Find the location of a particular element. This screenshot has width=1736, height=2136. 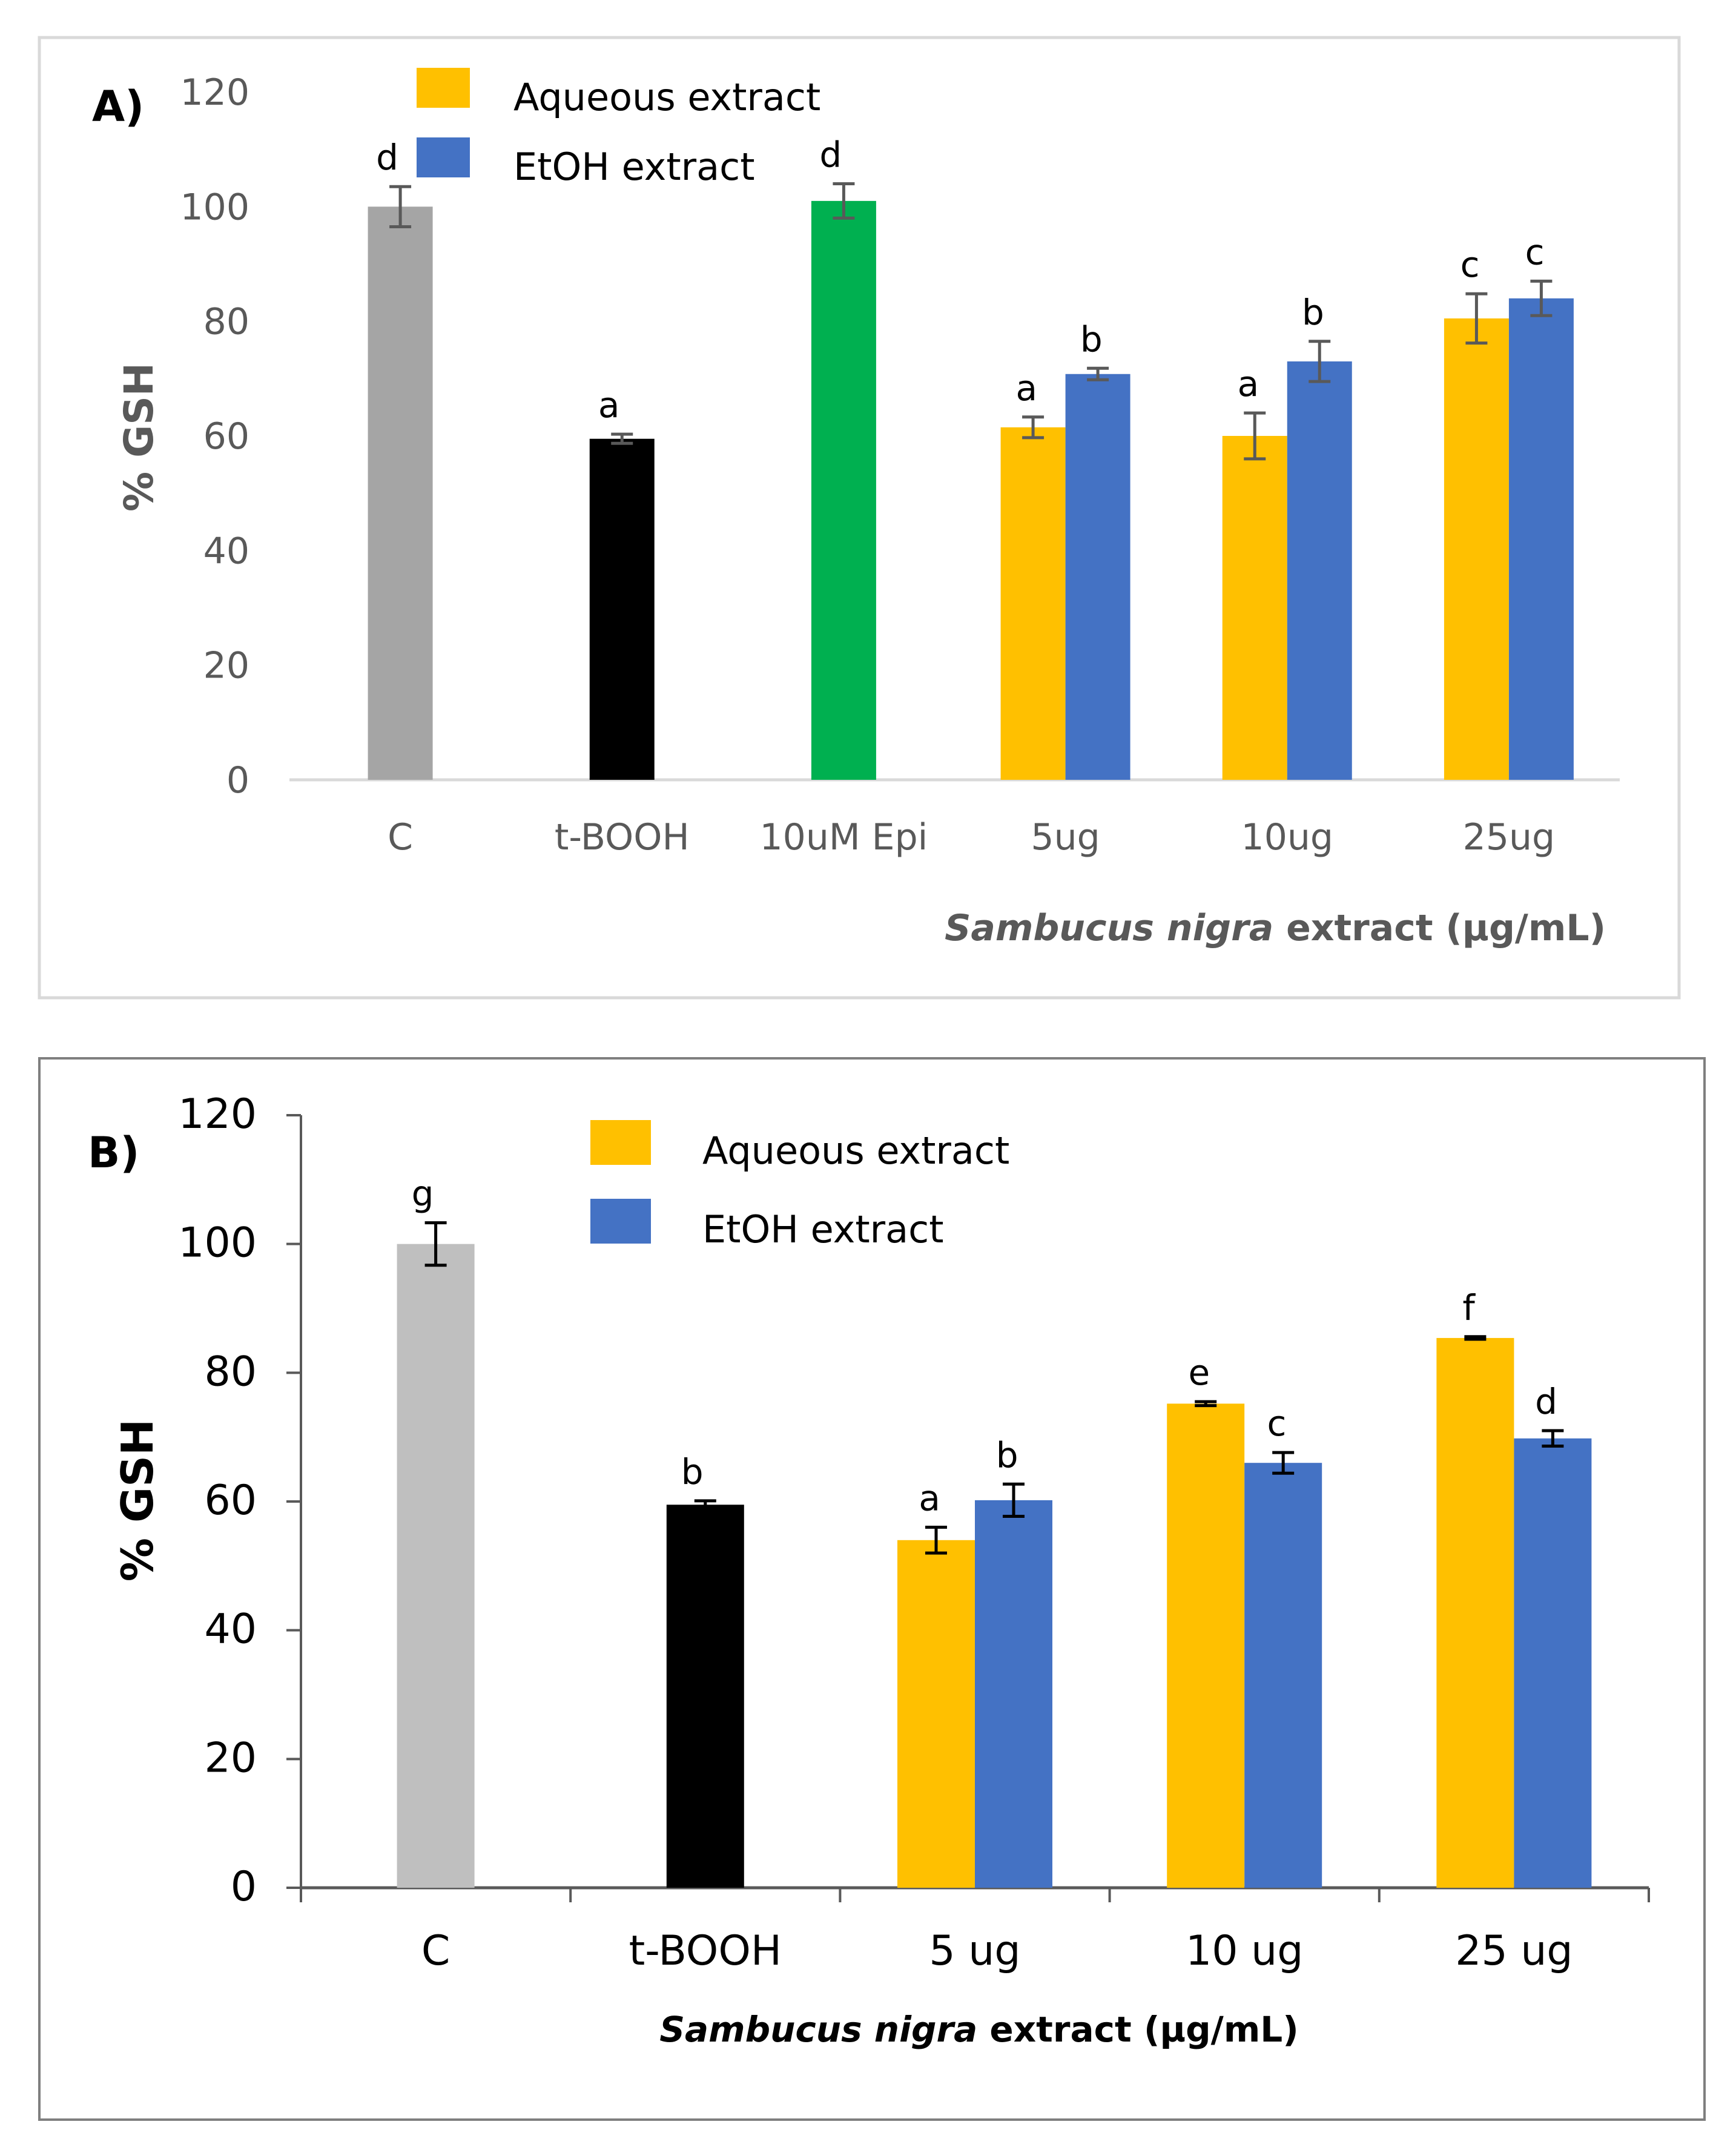

panel-a-x-axis-title: Sambucus nigra extract (µg/mL) is located at coordinates (1275, 928).